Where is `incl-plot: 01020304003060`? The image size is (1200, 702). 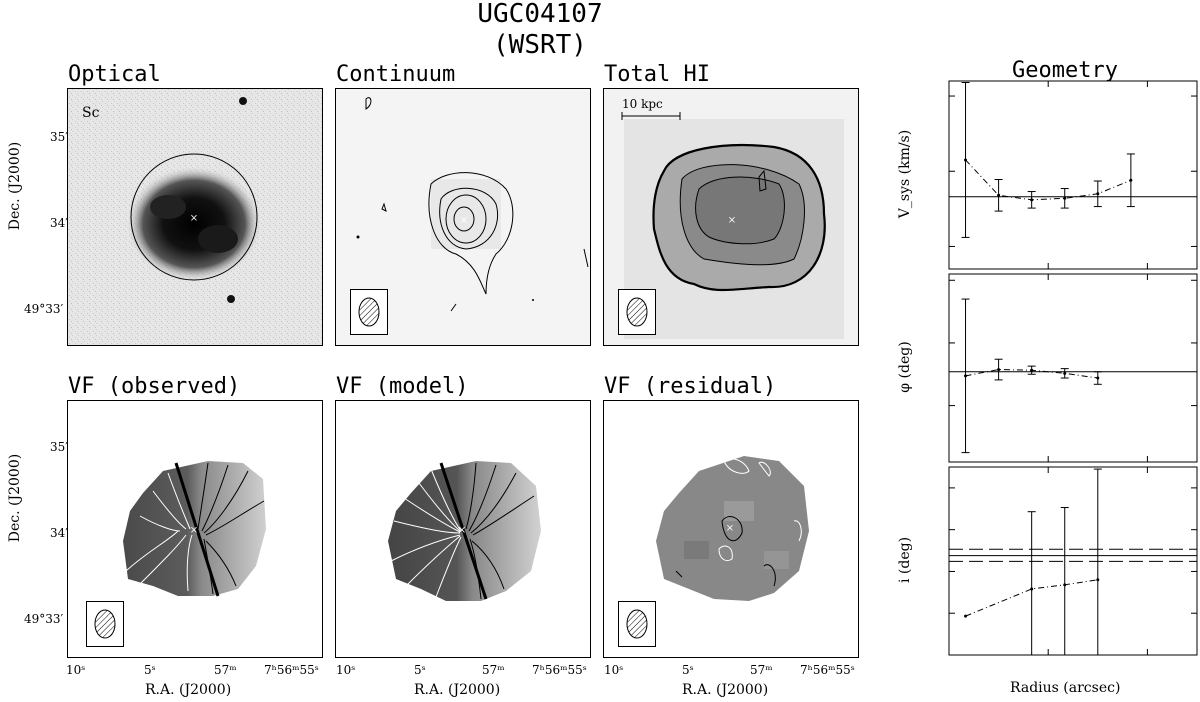
incl-plot: 01020304003060 is located at coordinates (1063, 569).